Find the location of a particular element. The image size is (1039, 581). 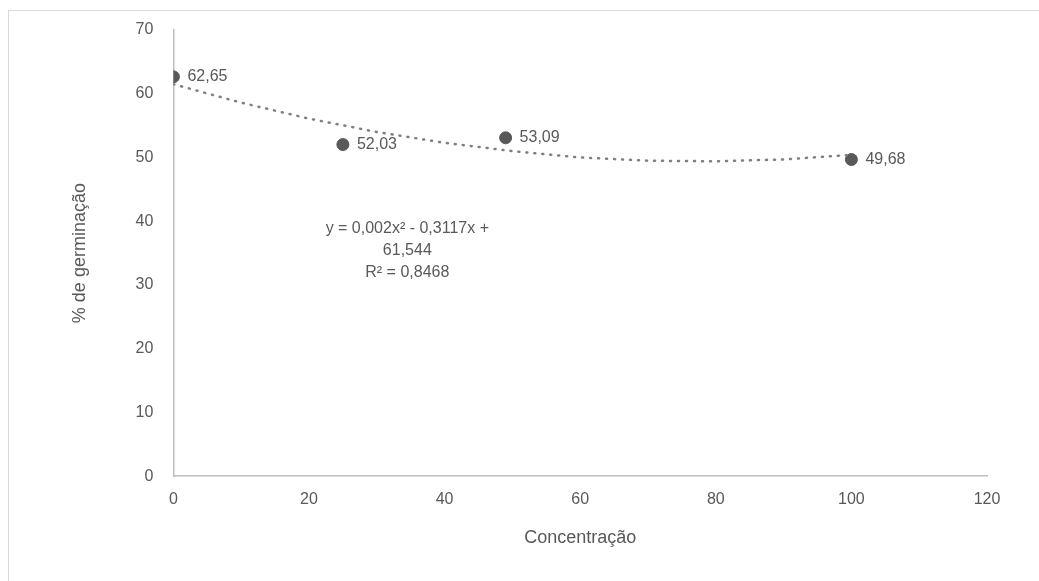

data-label: 49,68 is located at coordinates (885, 158).